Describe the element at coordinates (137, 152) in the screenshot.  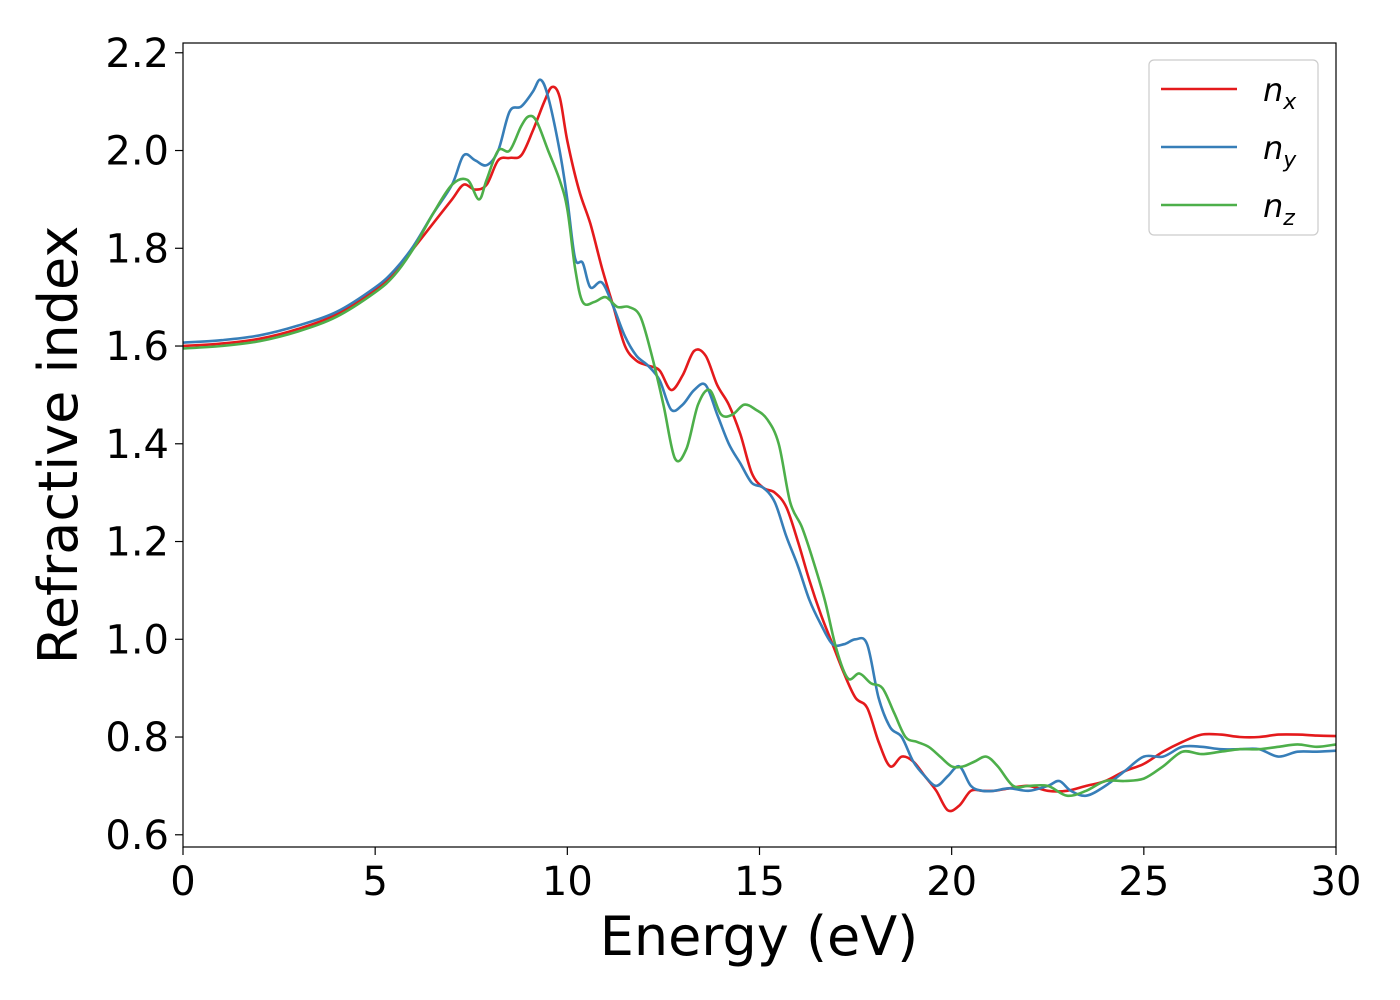
I see `y-tick-label: 2.0` at that location.